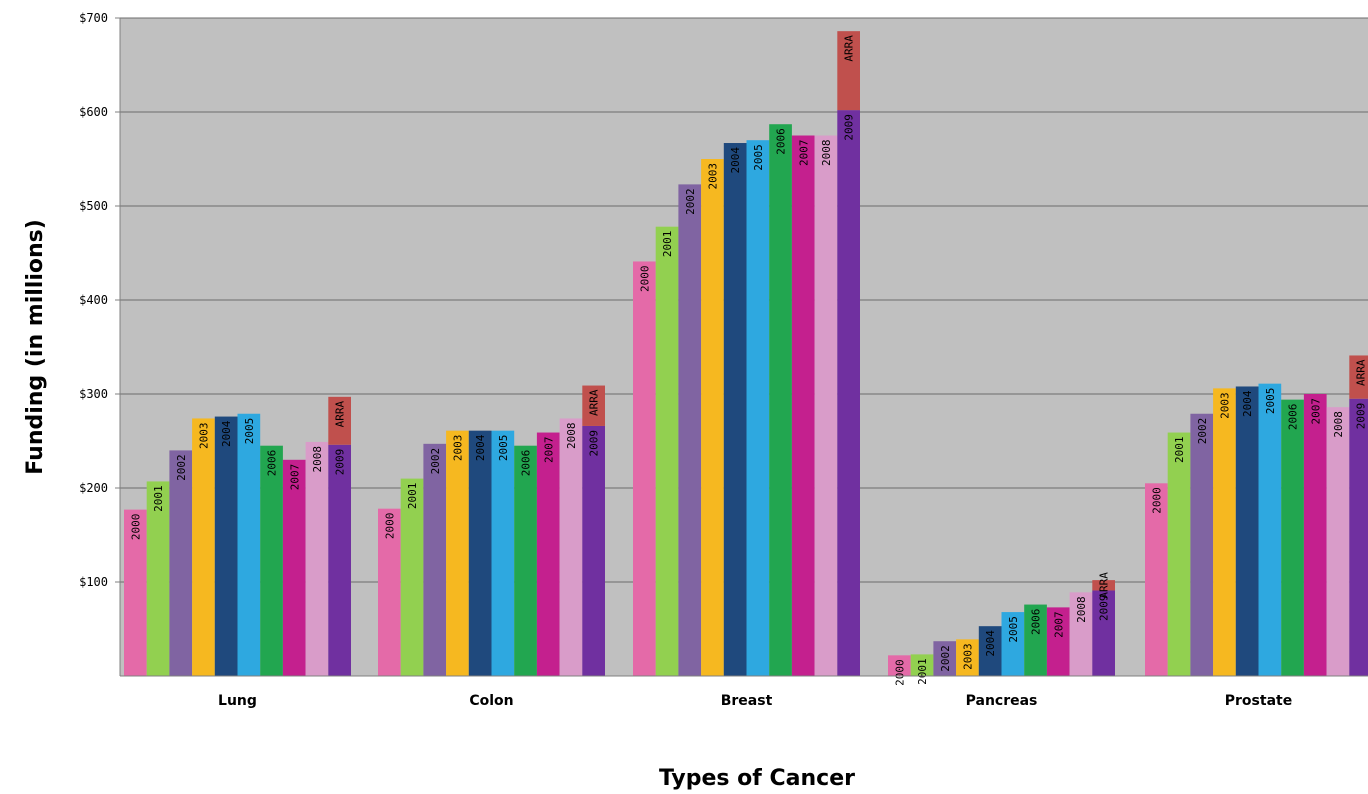 The height and width of the screenshot is (794, 1368). Describe the element at coordinates (826, 405) in the screenshot. I see `bar-2008-breast` at that location.